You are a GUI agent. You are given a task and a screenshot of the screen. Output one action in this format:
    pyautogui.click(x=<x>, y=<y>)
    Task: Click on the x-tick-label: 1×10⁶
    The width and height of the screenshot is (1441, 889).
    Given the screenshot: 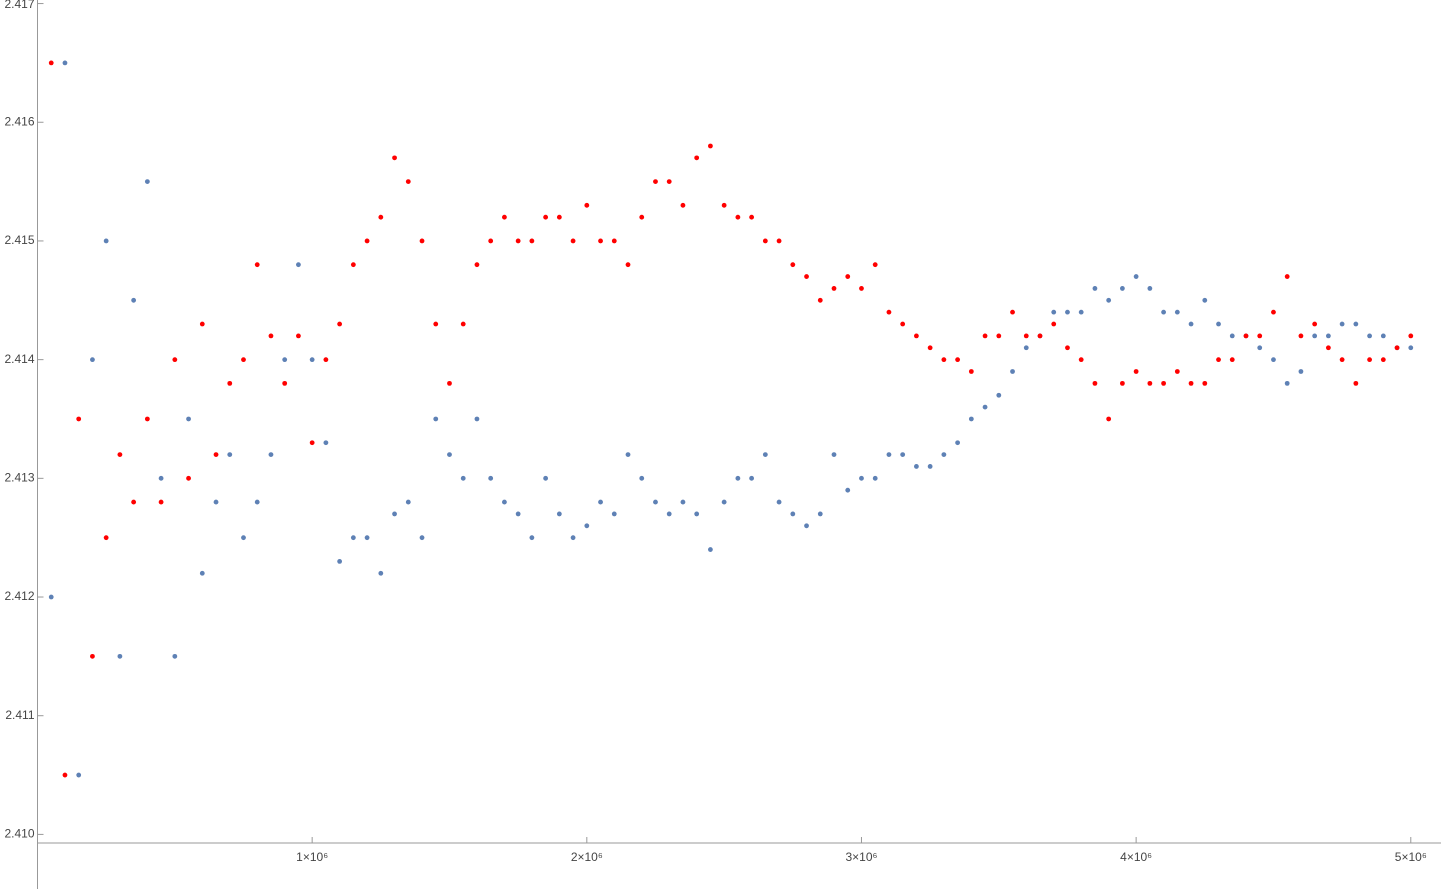 What is the action you would take?
    pyautogui.click(x=312, y=857)
    